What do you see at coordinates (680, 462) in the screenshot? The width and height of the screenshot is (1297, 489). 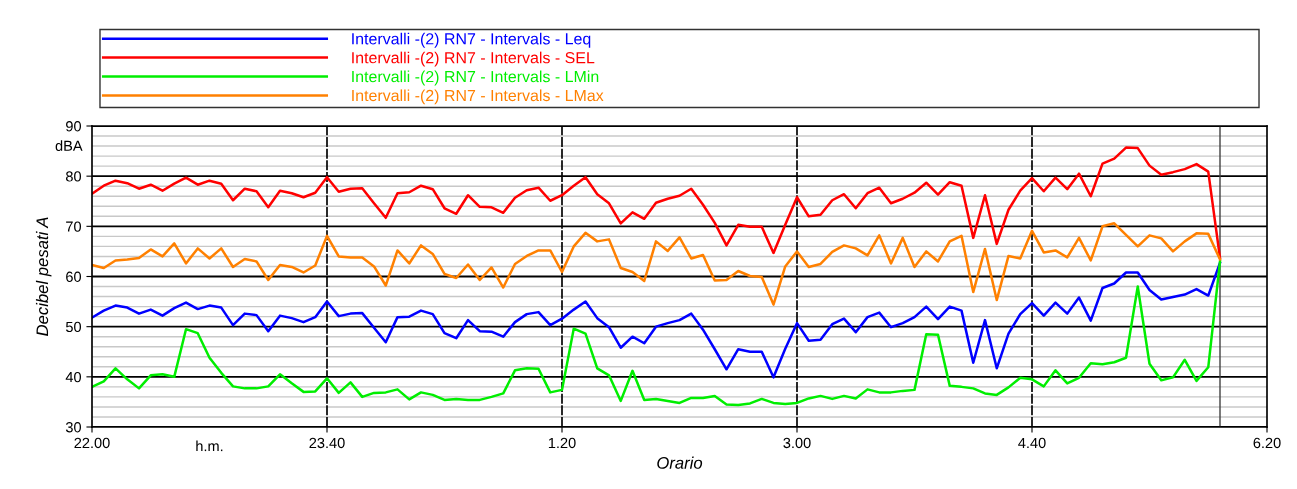 I see `x-axis-title: Orario` at bounding box center [680, 462].